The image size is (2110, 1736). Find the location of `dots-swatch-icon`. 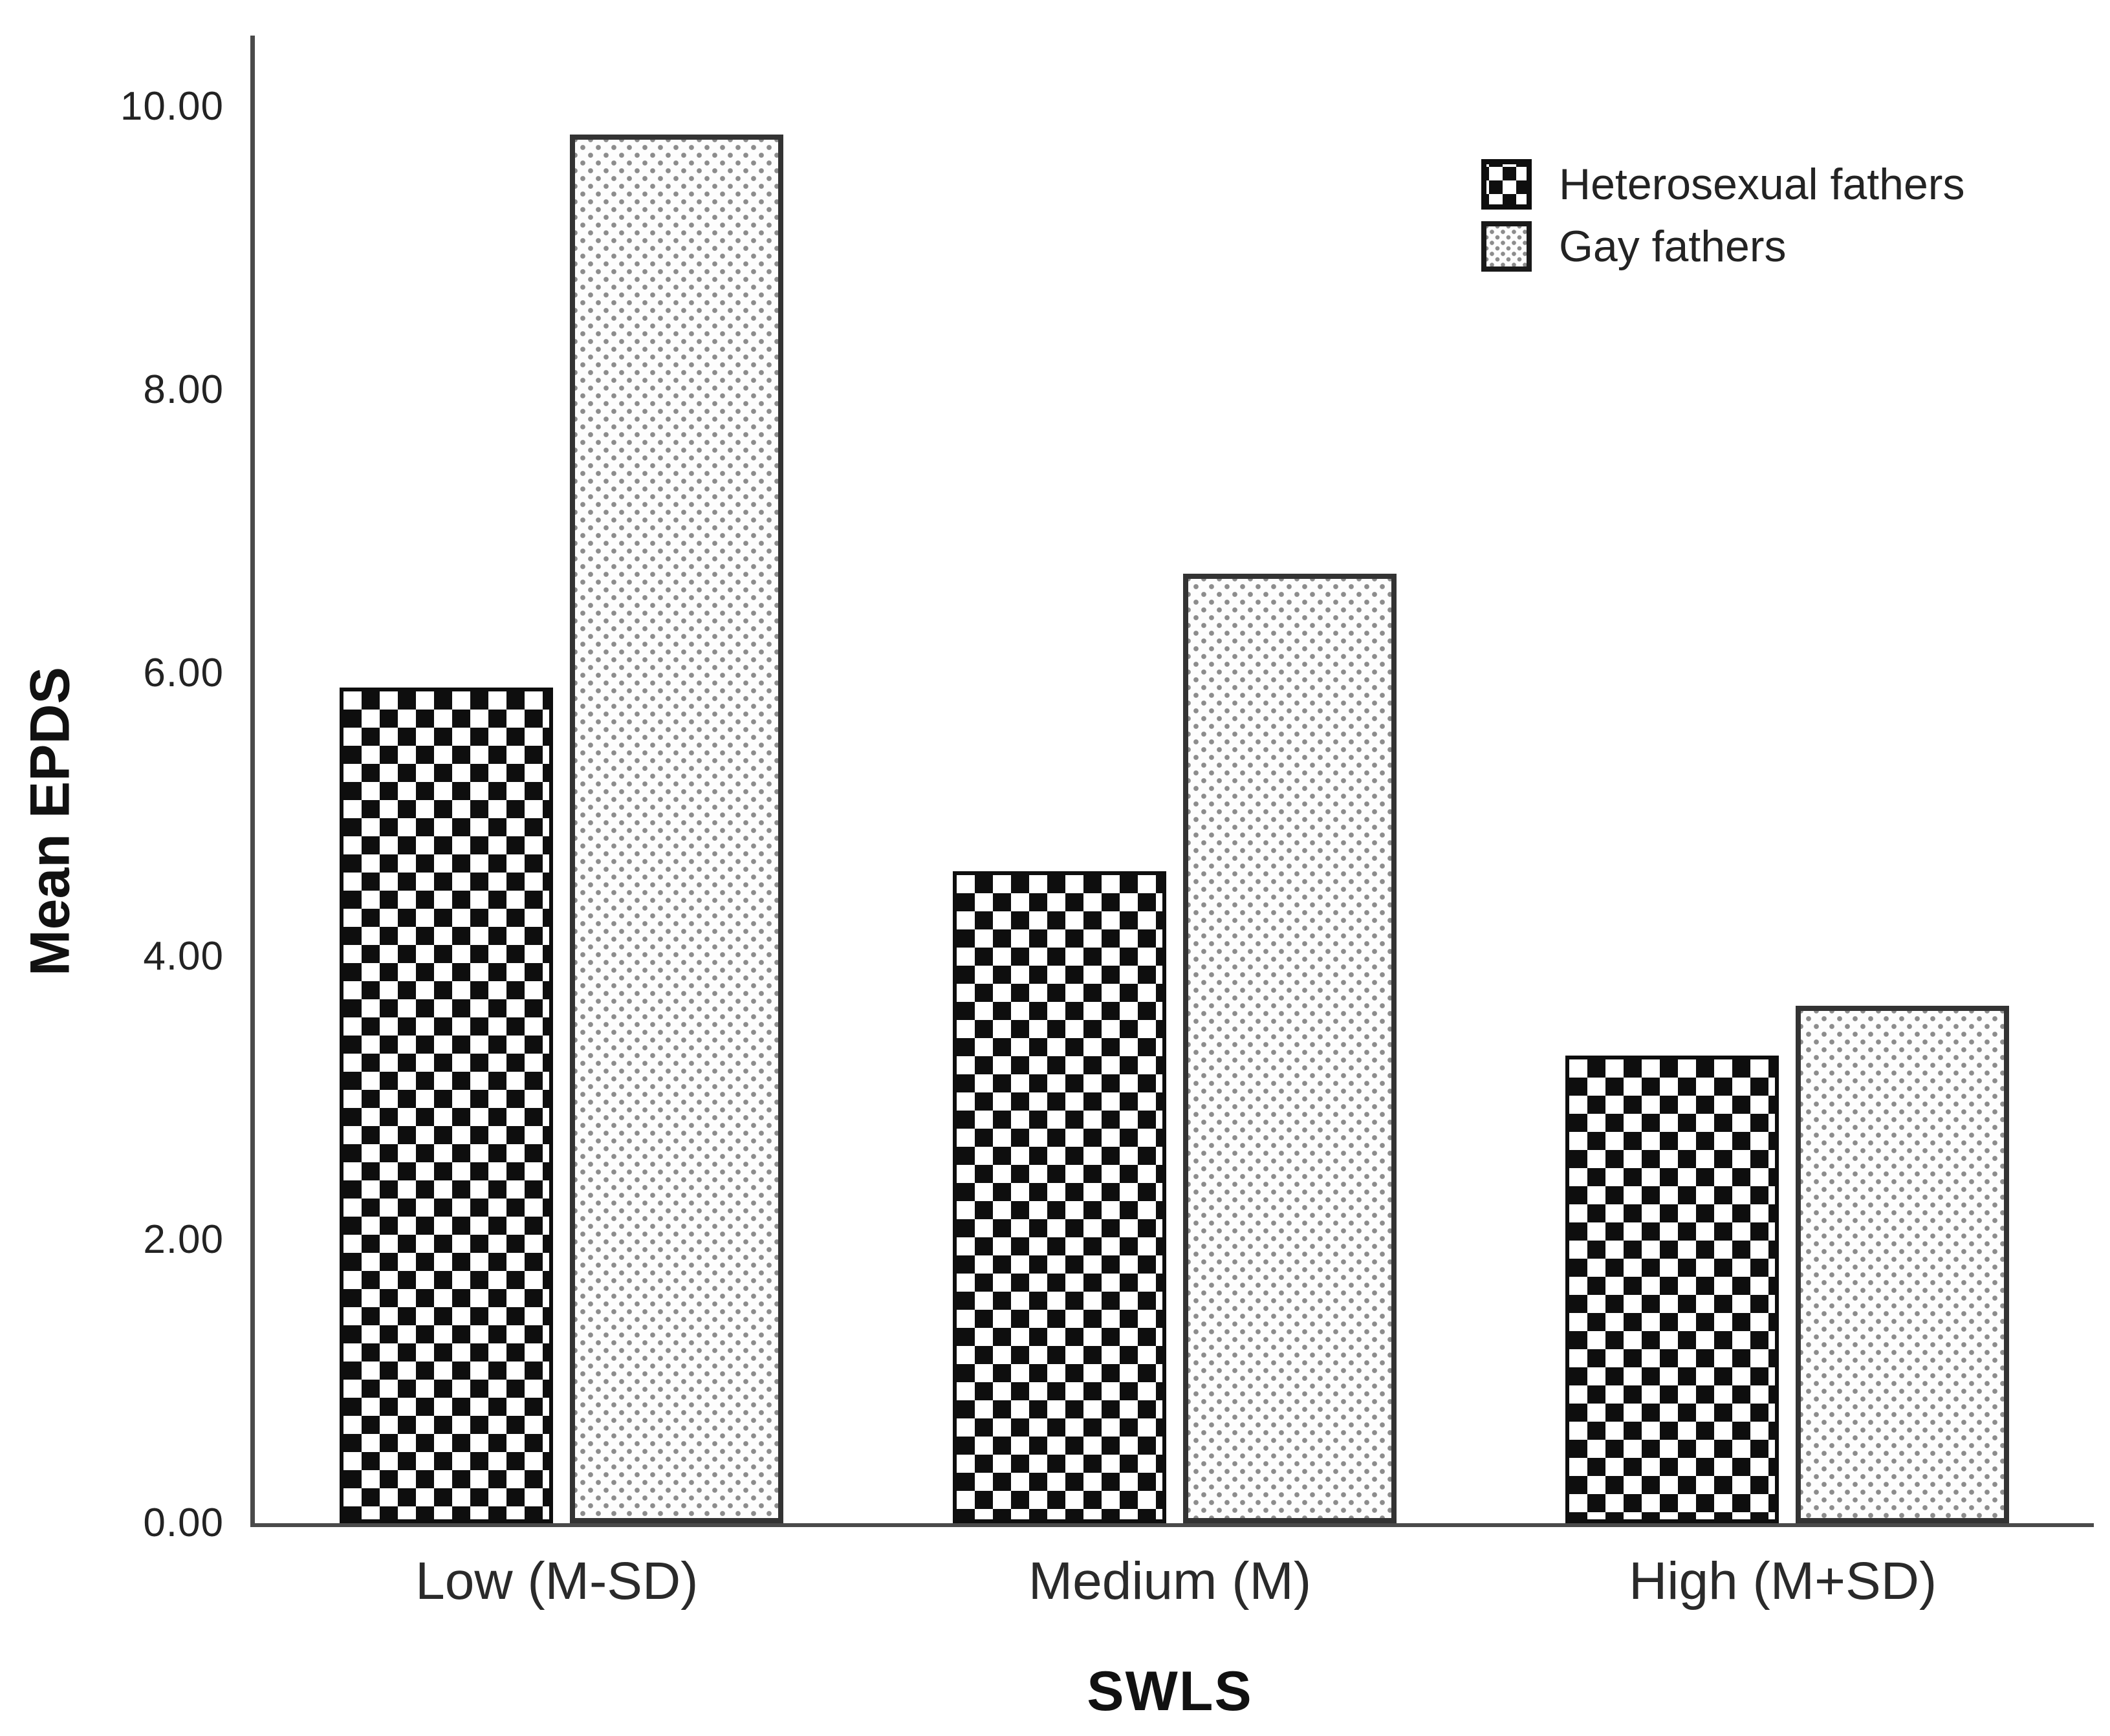

dots-swatch-icon is located at coordinates (1506, 246).